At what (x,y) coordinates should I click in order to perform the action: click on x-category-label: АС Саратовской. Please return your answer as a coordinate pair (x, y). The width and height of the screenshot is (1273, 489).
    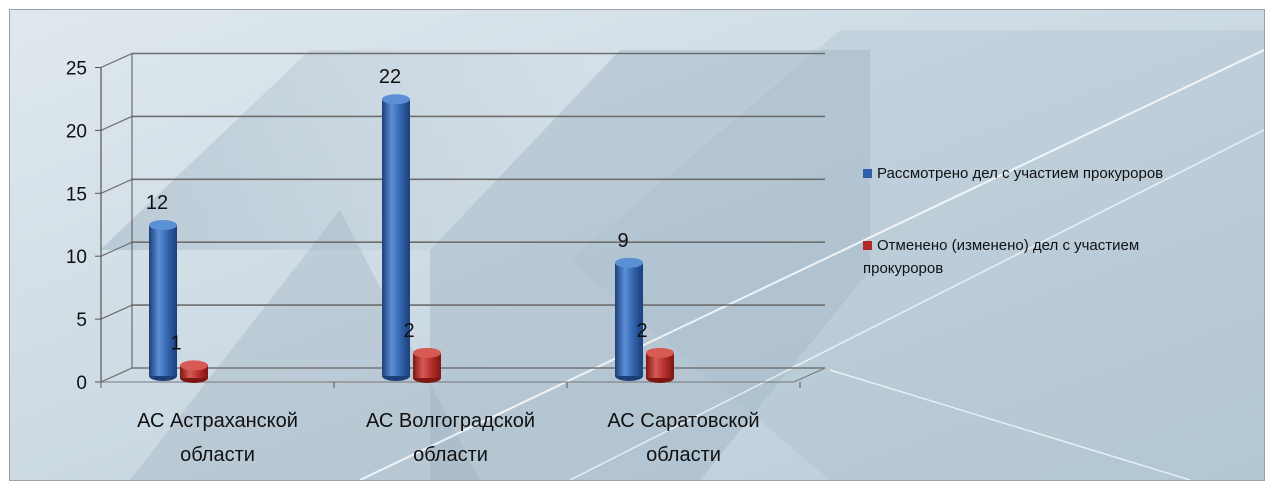
    Looking at the image, I should click on (683, 421).